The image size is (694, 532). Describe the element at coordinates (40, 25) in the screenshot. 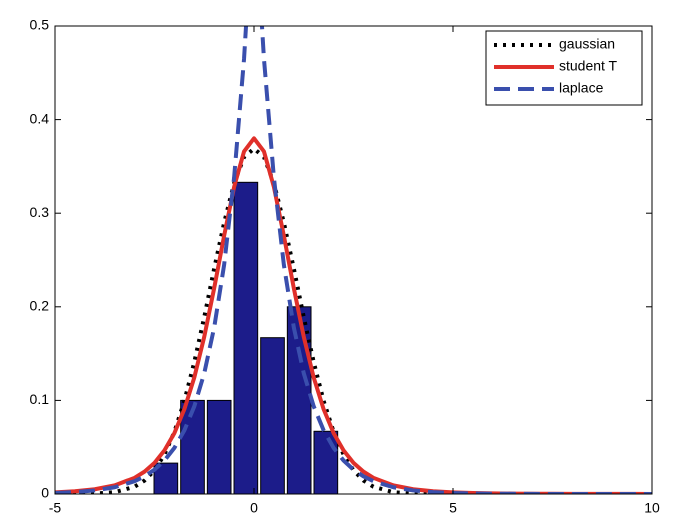

I see `y-tick-label: 0.5` at that location.